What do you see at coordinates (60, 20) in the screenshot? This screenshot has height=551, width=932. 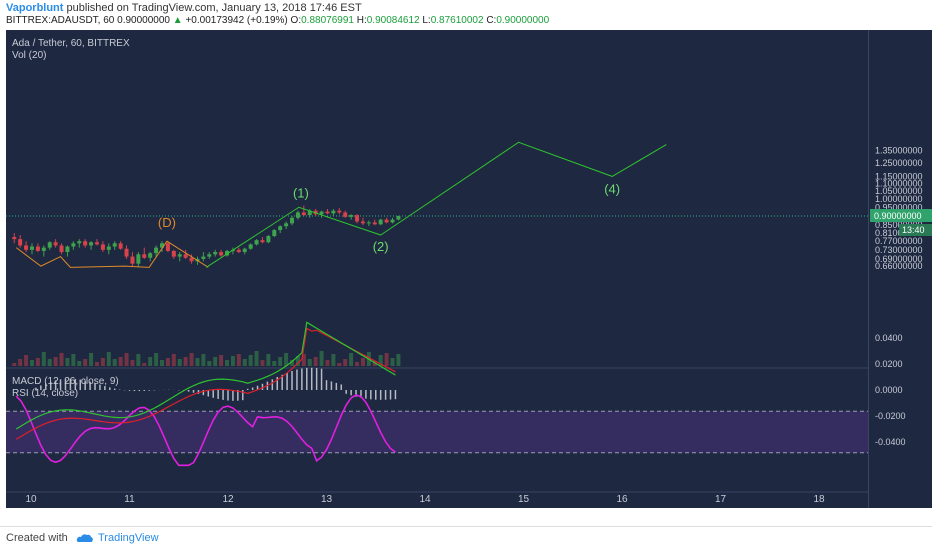 I see `symbol-label: BITTREX:ADAUSDT, 60` at bounding box center [60, 20].